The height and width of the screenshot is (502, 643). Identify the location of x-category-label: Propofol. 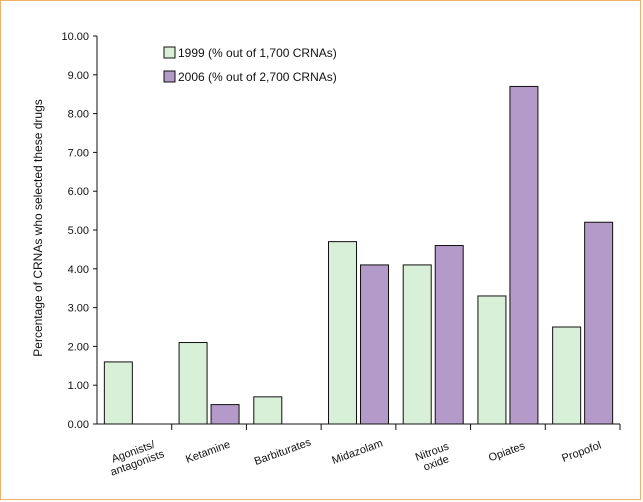
(581, 452).